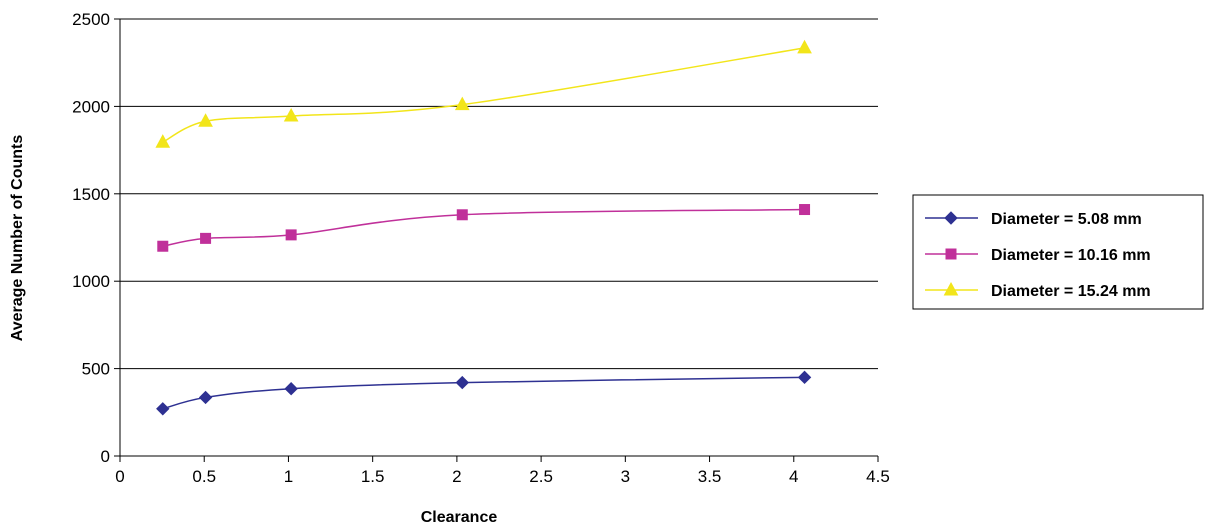 The image size is (1214, 529). I want to click on y-tick-label: 500, so click(96, 369).